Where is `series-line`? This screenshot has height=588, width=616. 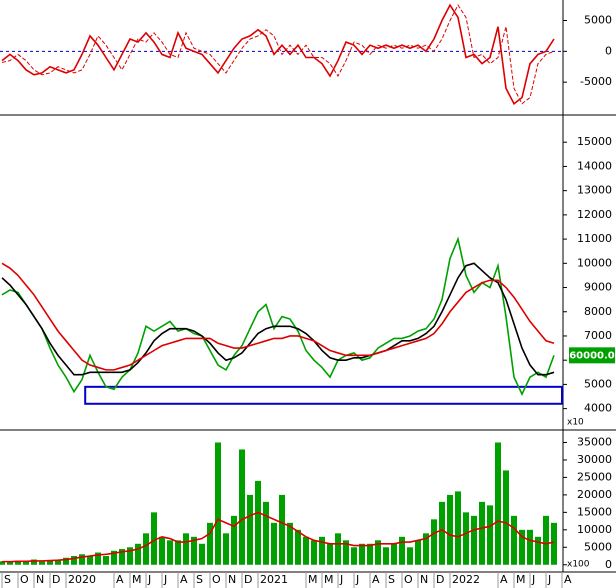 series-line is located at coordinates (278, 537).